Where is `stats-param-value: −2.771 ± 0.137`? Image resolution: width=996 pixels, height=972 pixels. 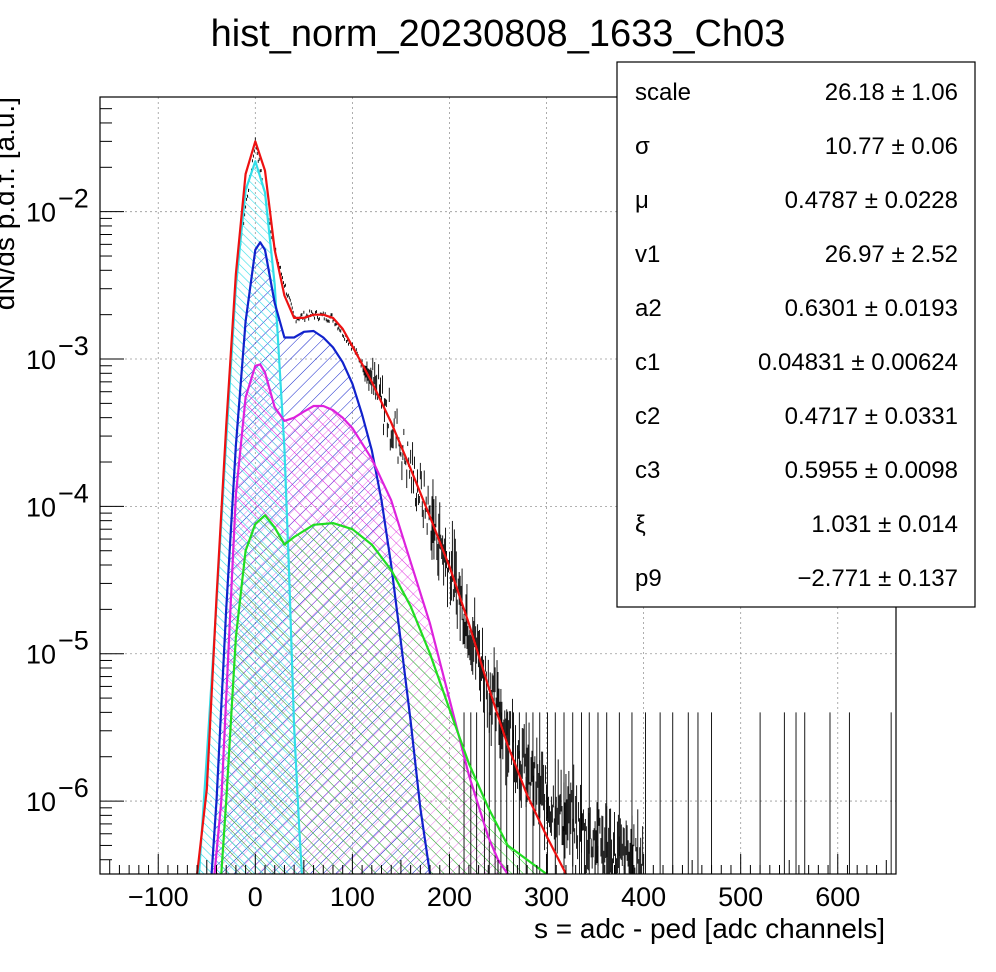 stats-param-value: −2.771 ± 0.137 is located at coordinates (877, 578).